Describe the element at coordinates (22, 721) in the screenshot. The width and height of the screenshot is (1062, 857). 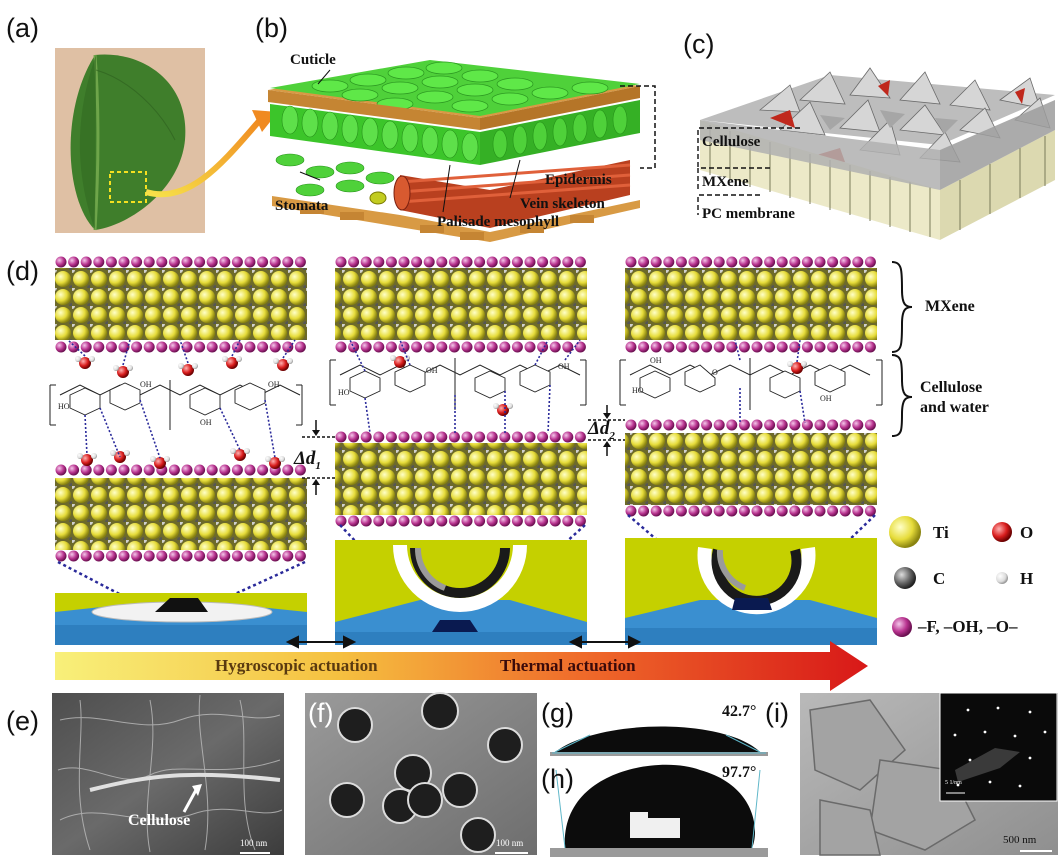
I see `panel-label-e: (e)` at that location.